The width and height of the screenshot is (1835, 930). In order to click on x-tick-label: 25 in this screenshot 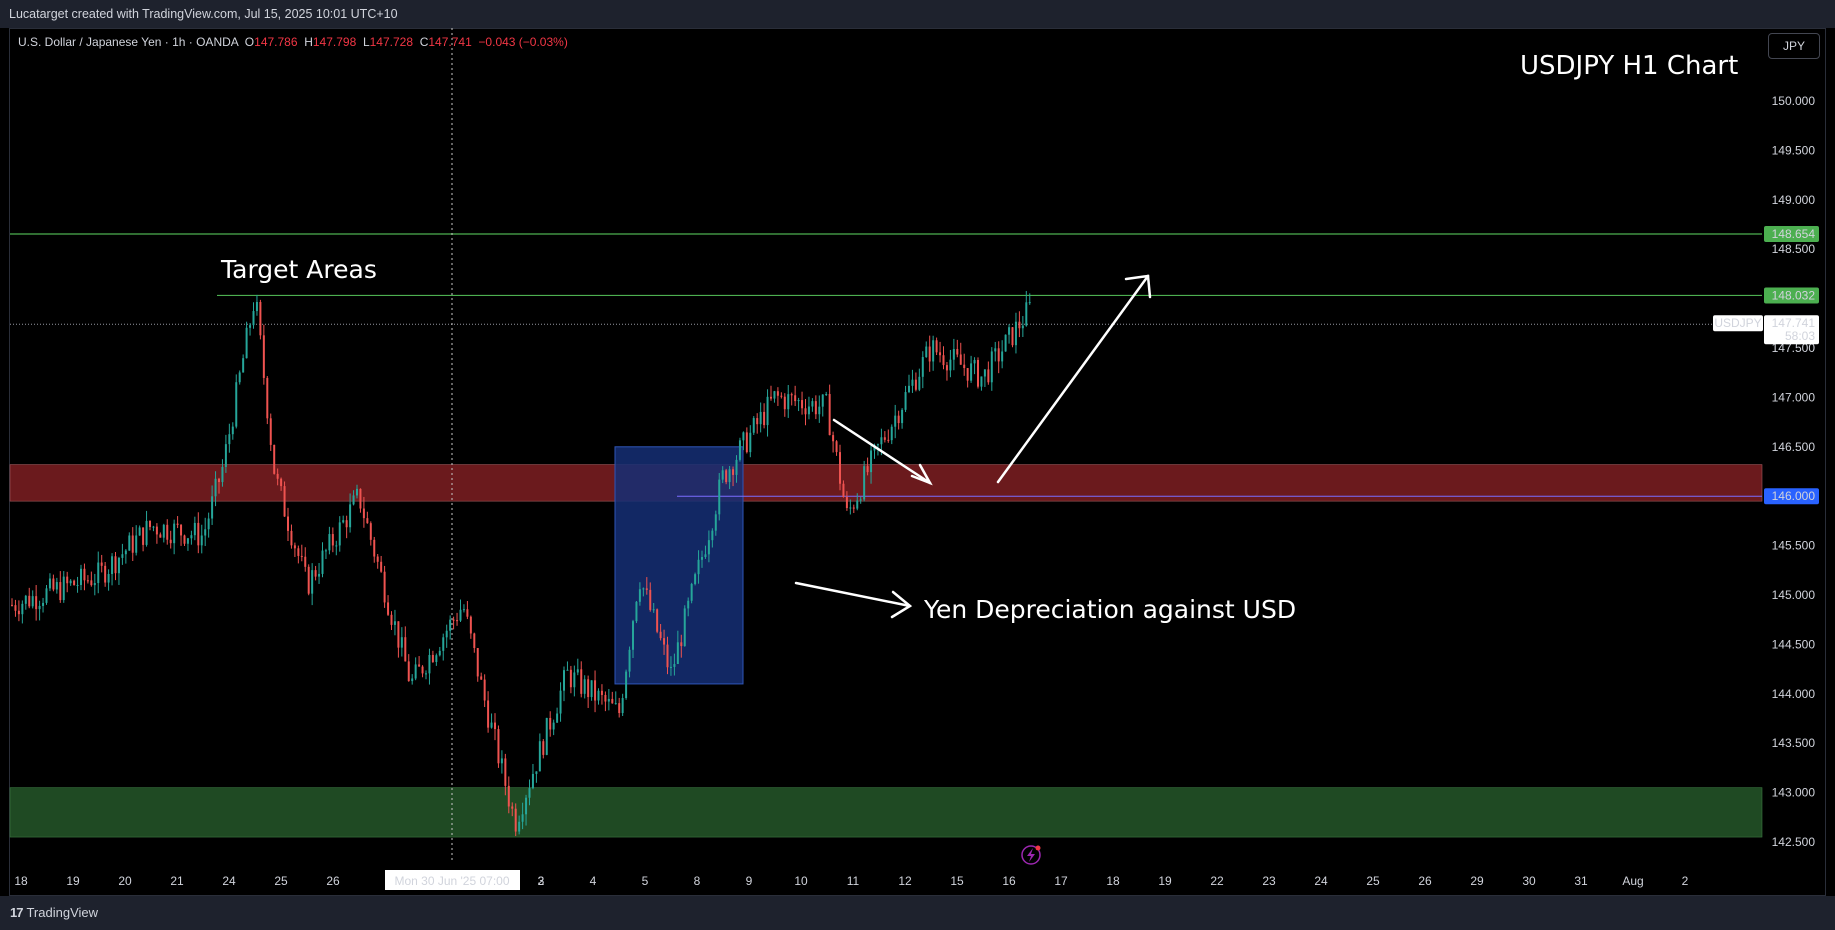, I will do `click(281, 881)`.